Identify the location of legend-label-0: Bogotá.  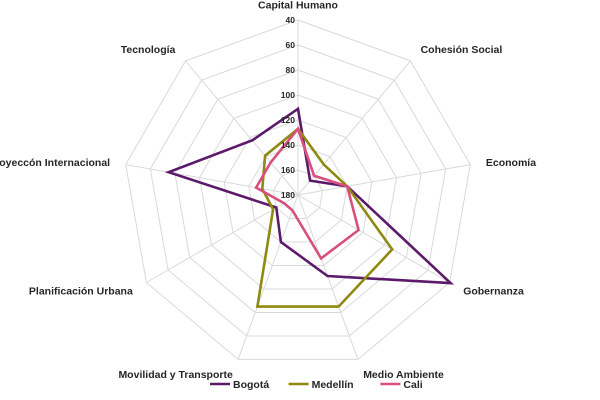
(251, 385).